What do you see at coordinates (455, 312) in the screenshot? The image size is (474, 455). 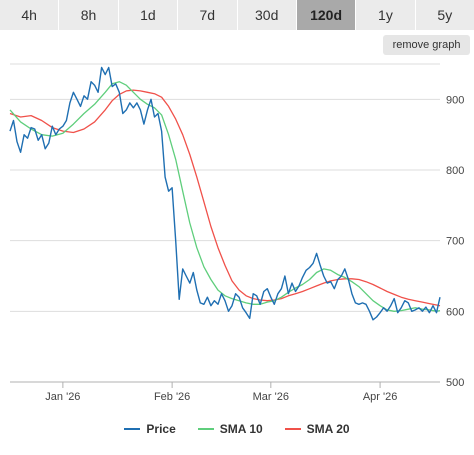 I see `y-tick-label-600: 600` at bounding box center [455, 312].